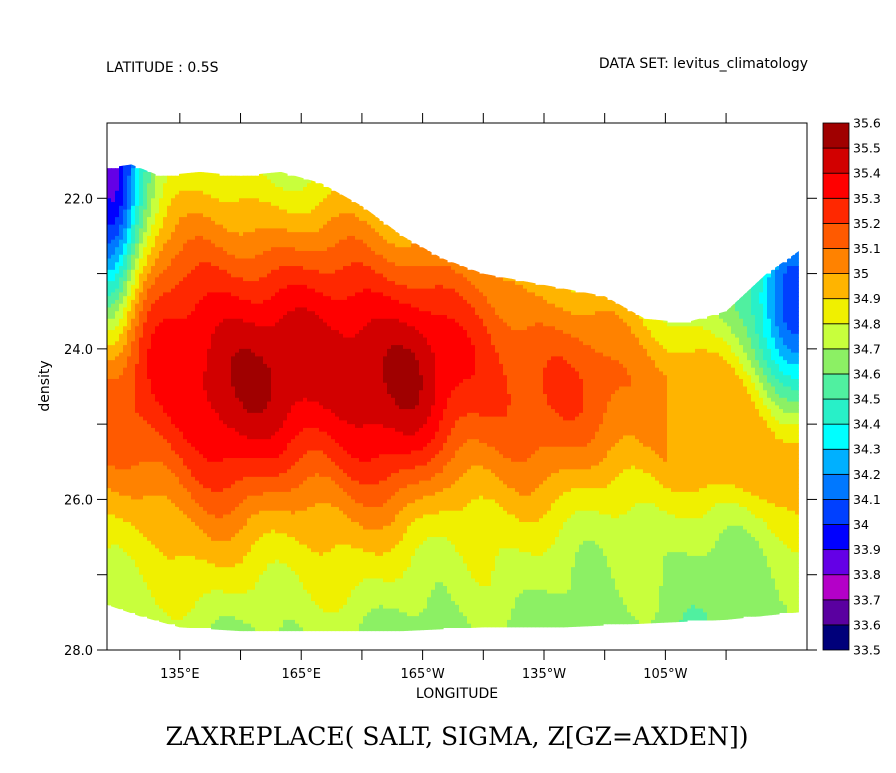 The height and width of the screenshot is (773, 896). I want to click on field-cell-2042, so click(177, 283).